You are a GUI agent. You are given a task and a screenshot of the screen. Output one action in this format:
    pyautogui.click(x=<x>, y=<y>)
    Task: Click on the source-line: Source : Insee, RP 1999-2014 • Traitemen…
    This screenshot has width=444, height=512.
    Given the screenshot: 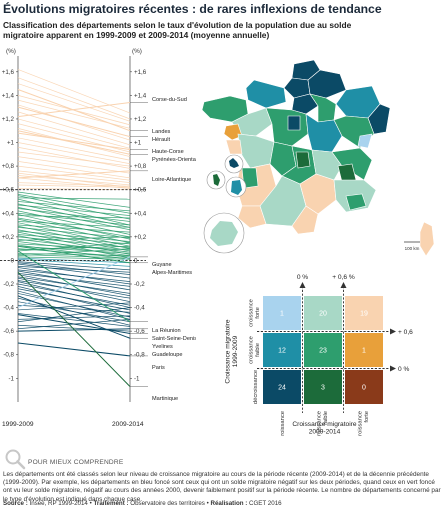 What is the action you would take?
    pyautogui.click(x=142, y=503)
    